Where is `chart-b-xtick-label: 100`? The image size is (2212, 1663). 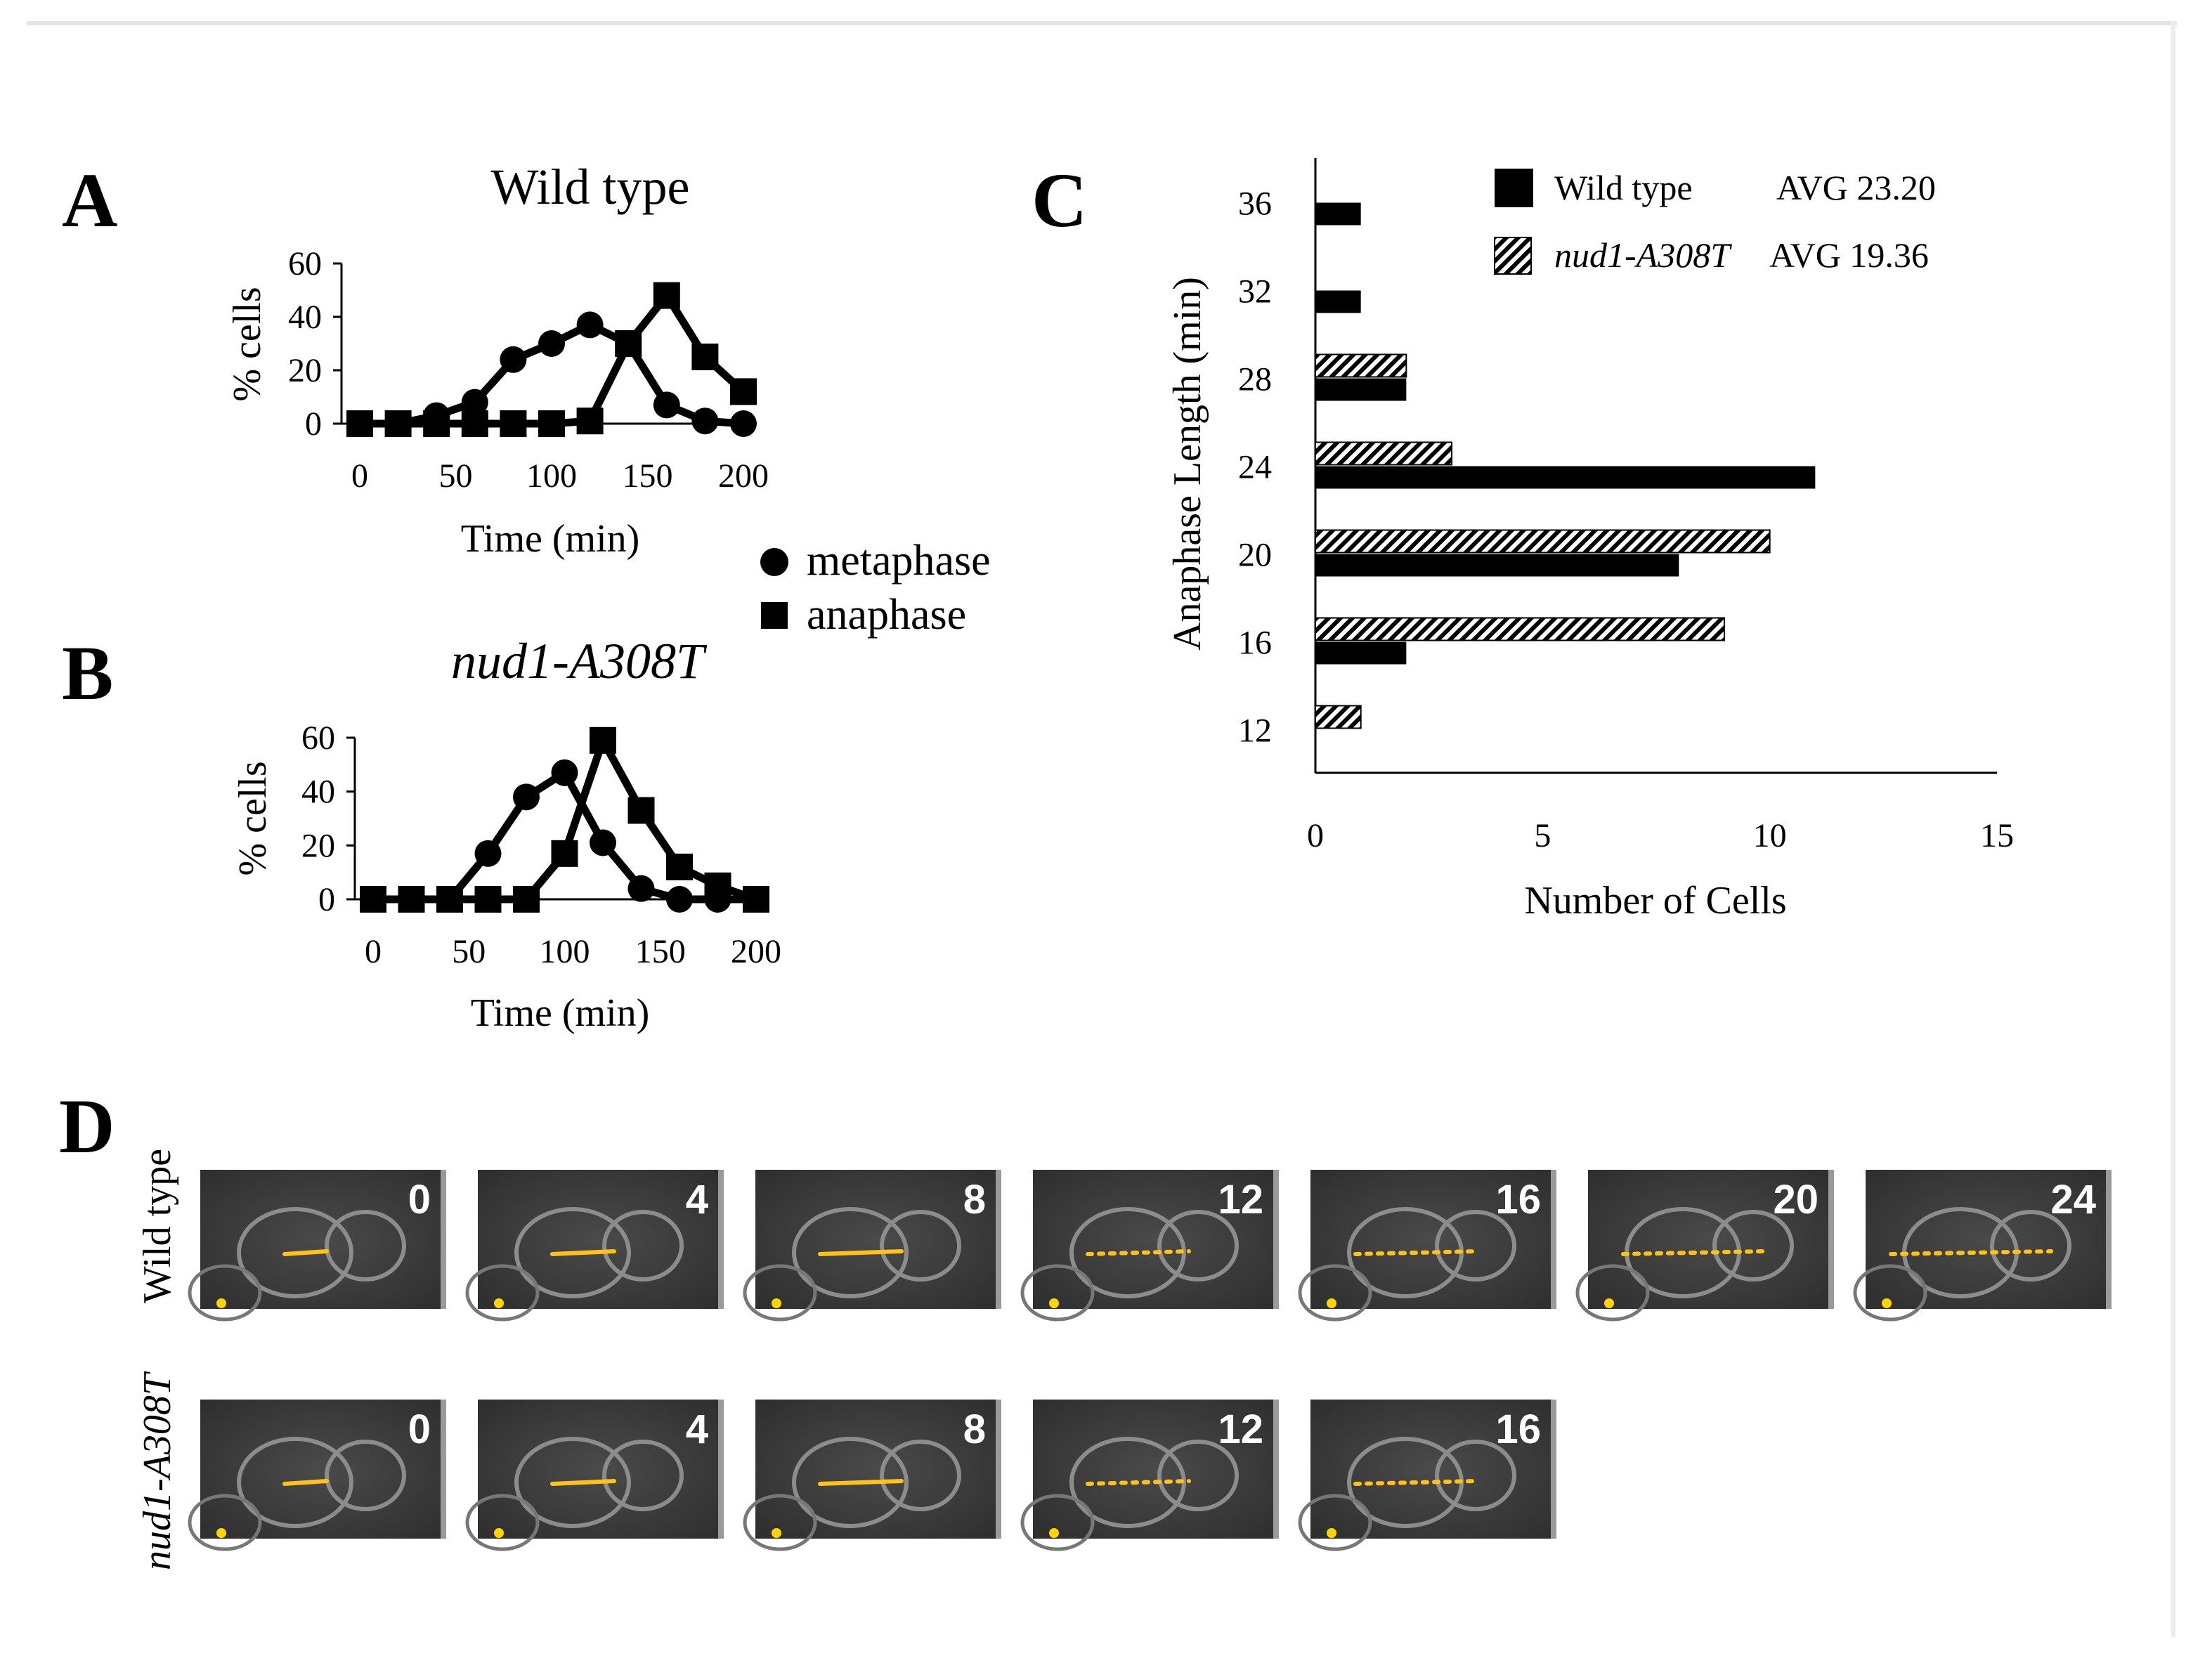
chart-b-xtick-label: 100 is located at coordinates (565, 951).